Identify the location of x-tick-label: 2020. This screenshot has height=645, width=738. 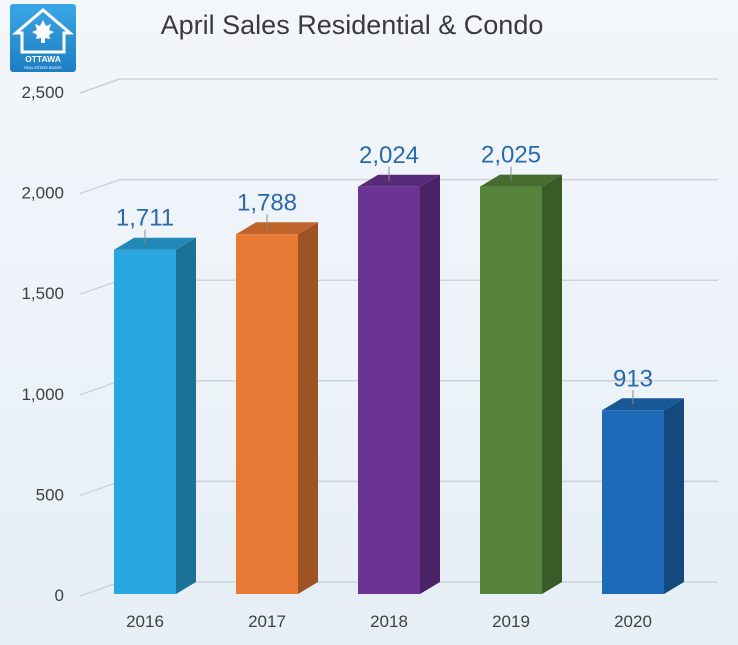
(633, 621).